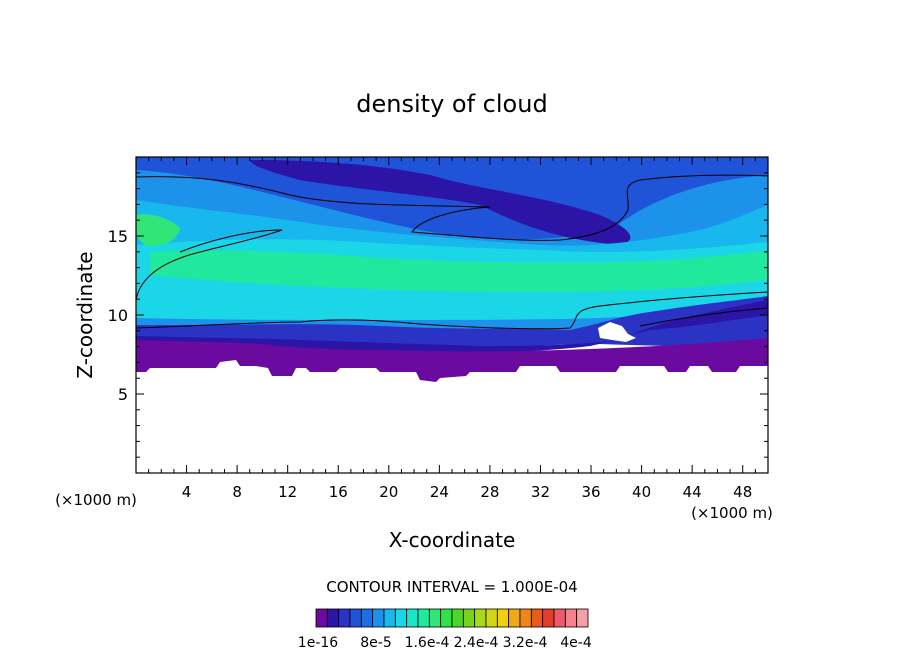 Image resolution: width=904 pixels, height=654 pixels. Describe the element at coordinates (287, 492) in the screenshot. I see `x-tick-label: 12` at that location.